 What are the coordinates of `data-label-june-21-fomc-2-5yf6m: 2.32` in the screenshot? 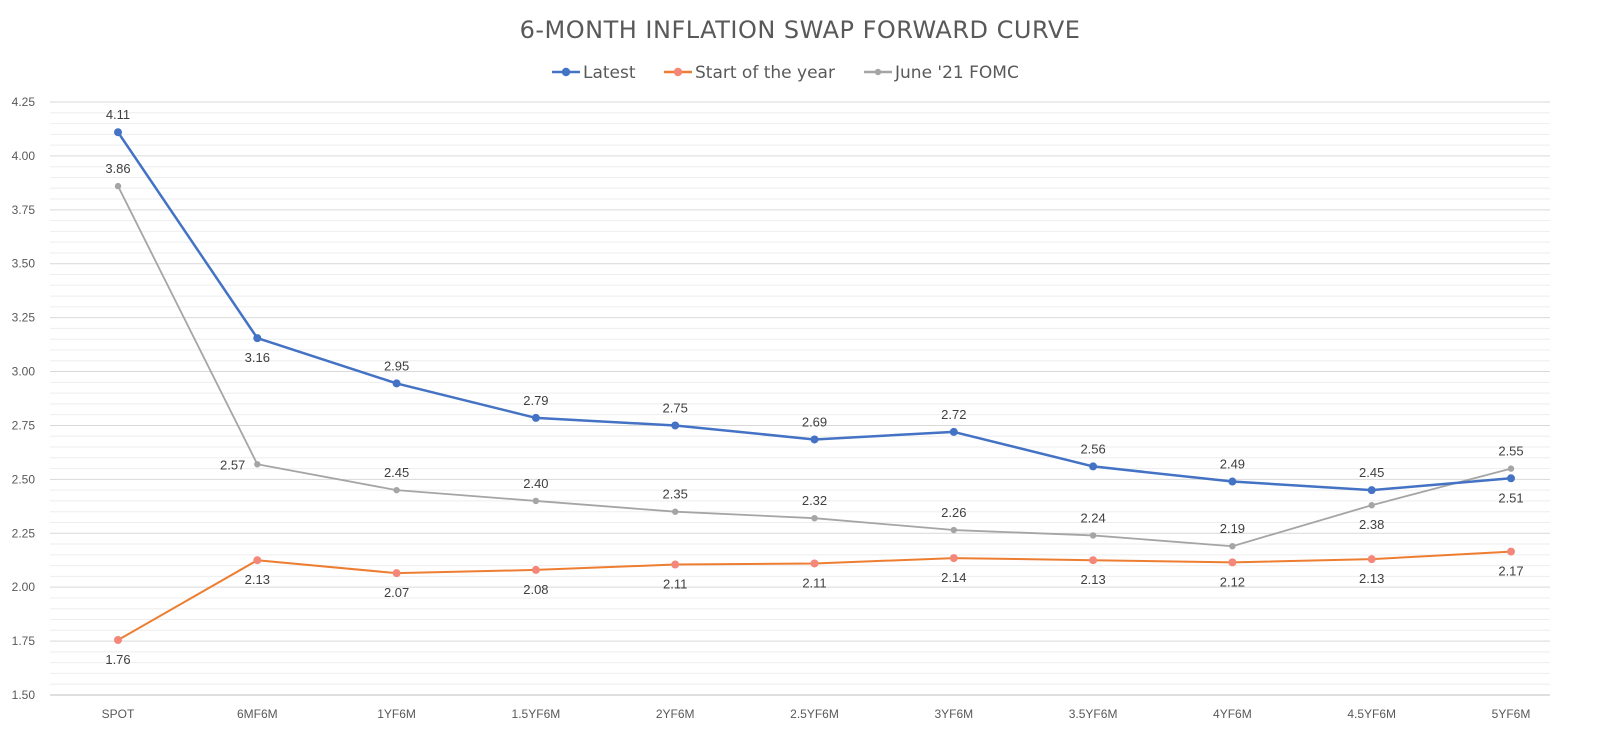 It's located at (814, 500).